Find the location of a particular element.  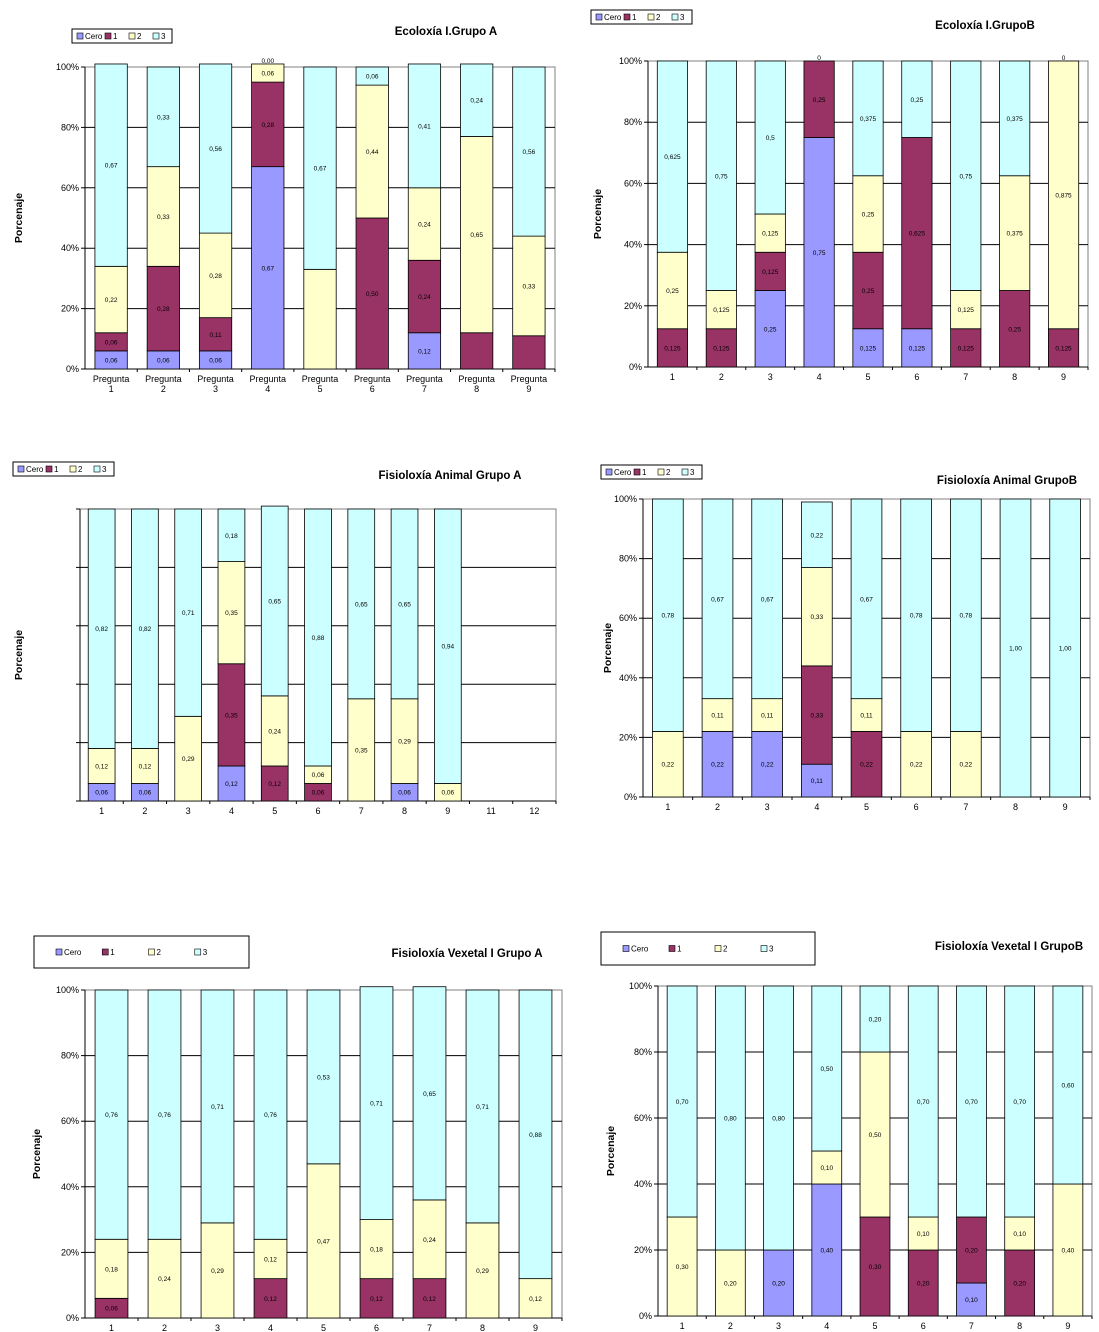

legend-label: Cero is located at coordinates (640, 949).